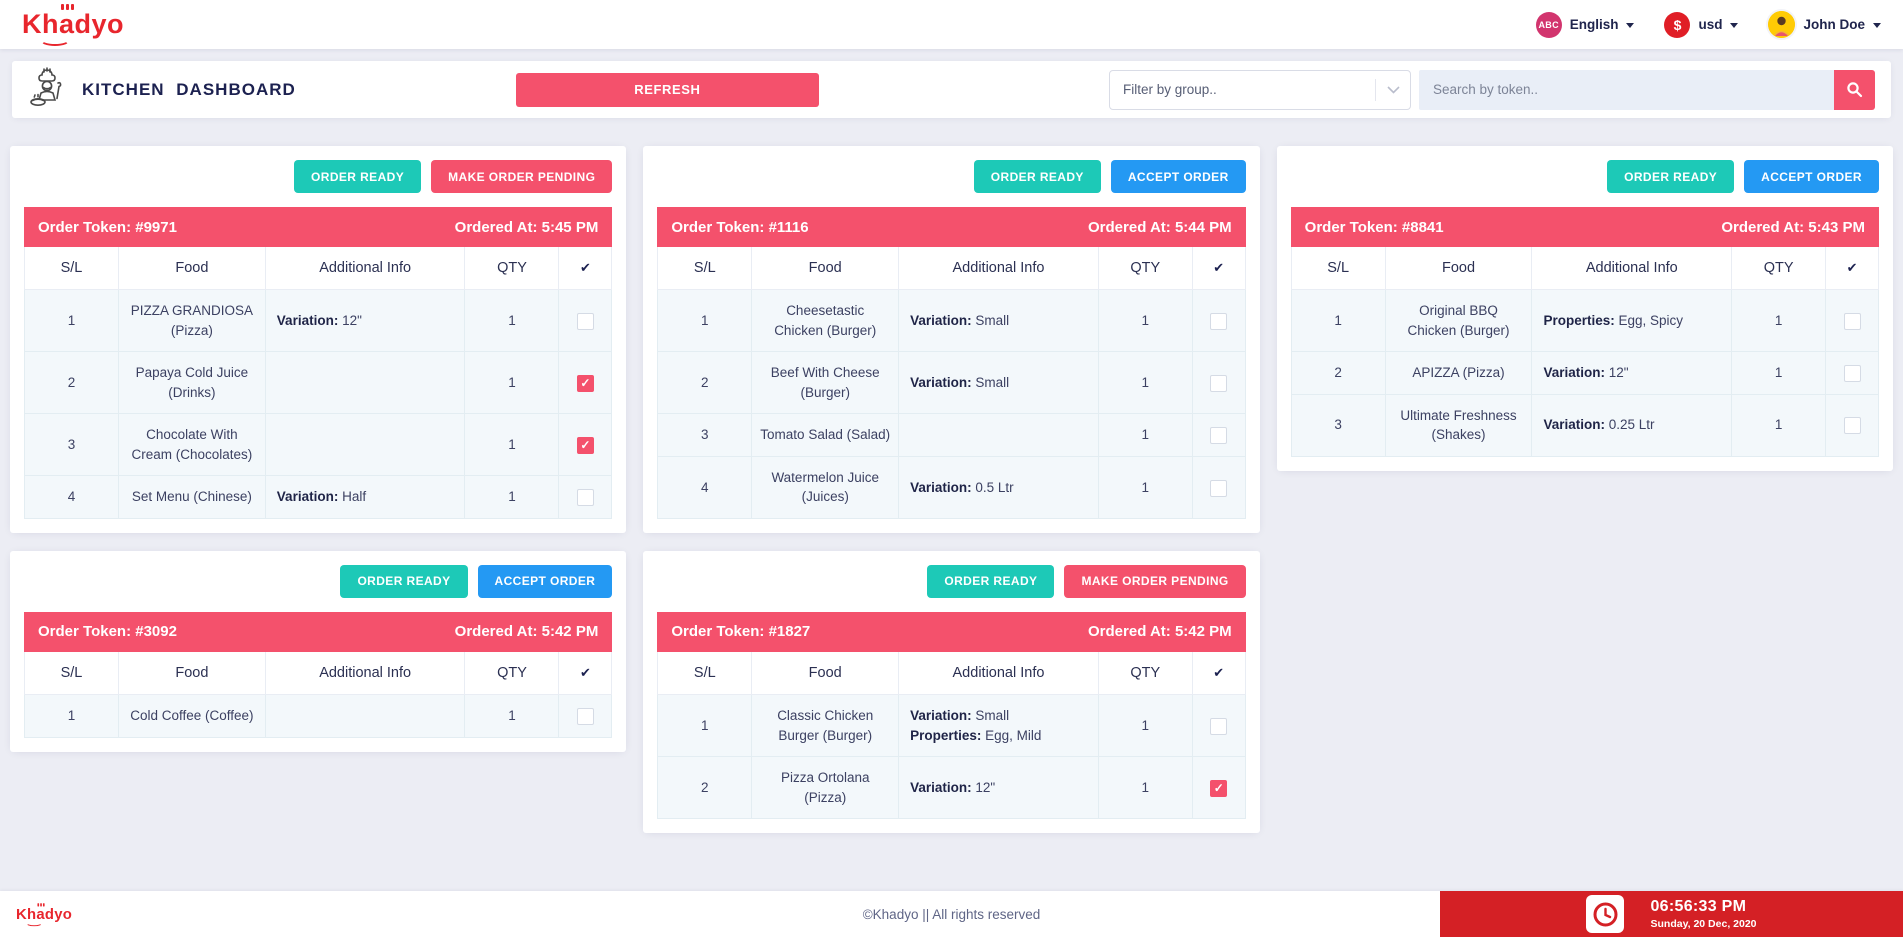  I want to click on avatar, so click(1782, 24).